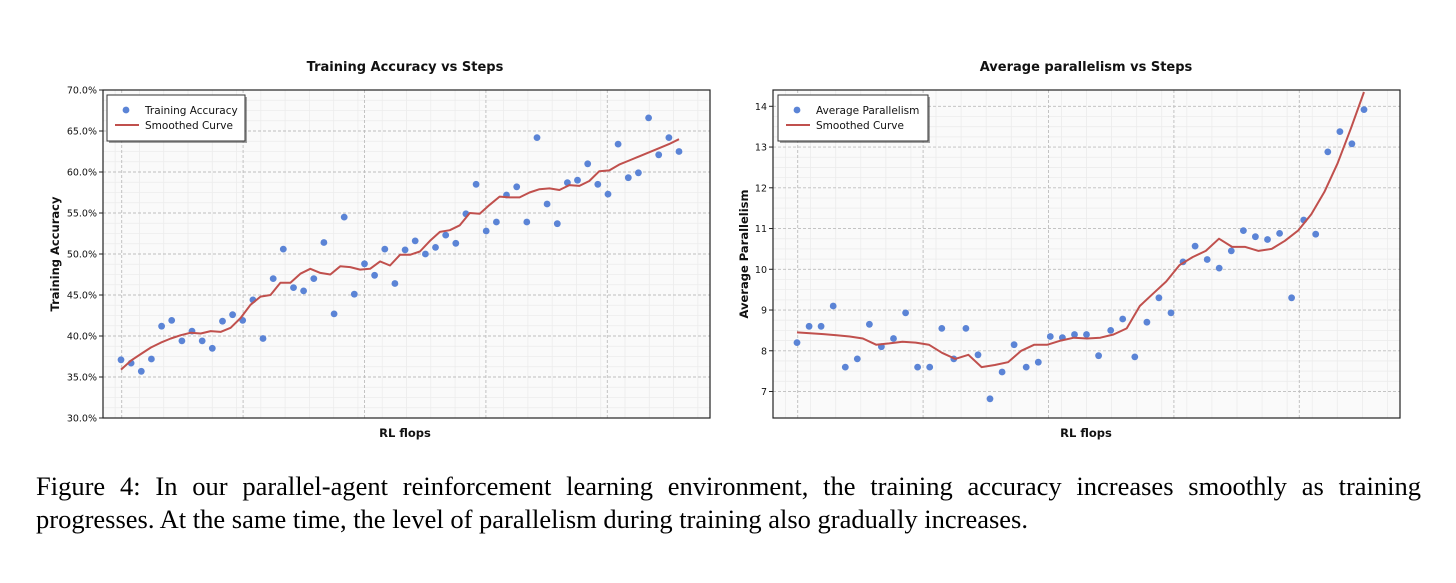 The height and width of the screenshot is (583, 1456). What do you see at coordinates (761, 270) in the screenshot?
I see `y-tick-label: 10` at bounding box center [761, 270].